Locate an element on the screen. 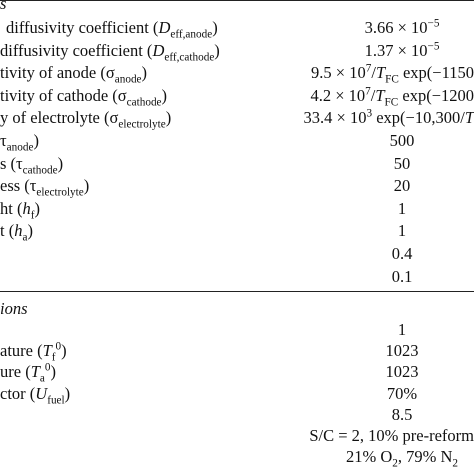 Image resolution: width=474 pixels, height=474 pixels. subscript: anode is located at coordinates (20, 147).